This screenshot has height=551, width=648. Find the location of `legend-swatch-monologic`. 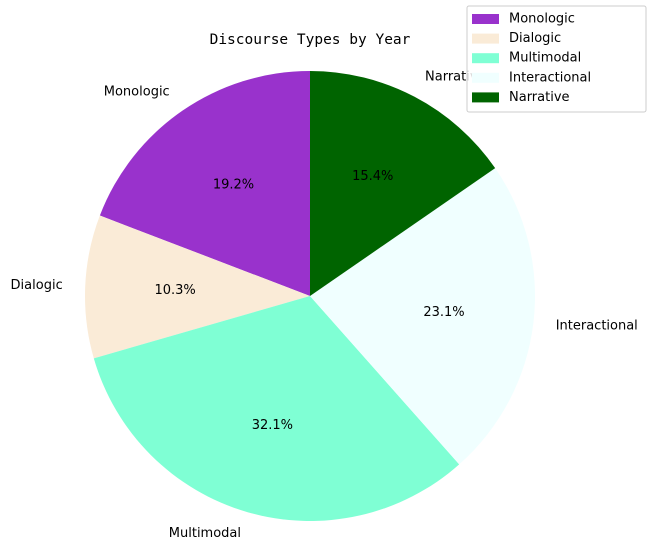

legend-swatch-monologic is located at coordinates (485, 19).